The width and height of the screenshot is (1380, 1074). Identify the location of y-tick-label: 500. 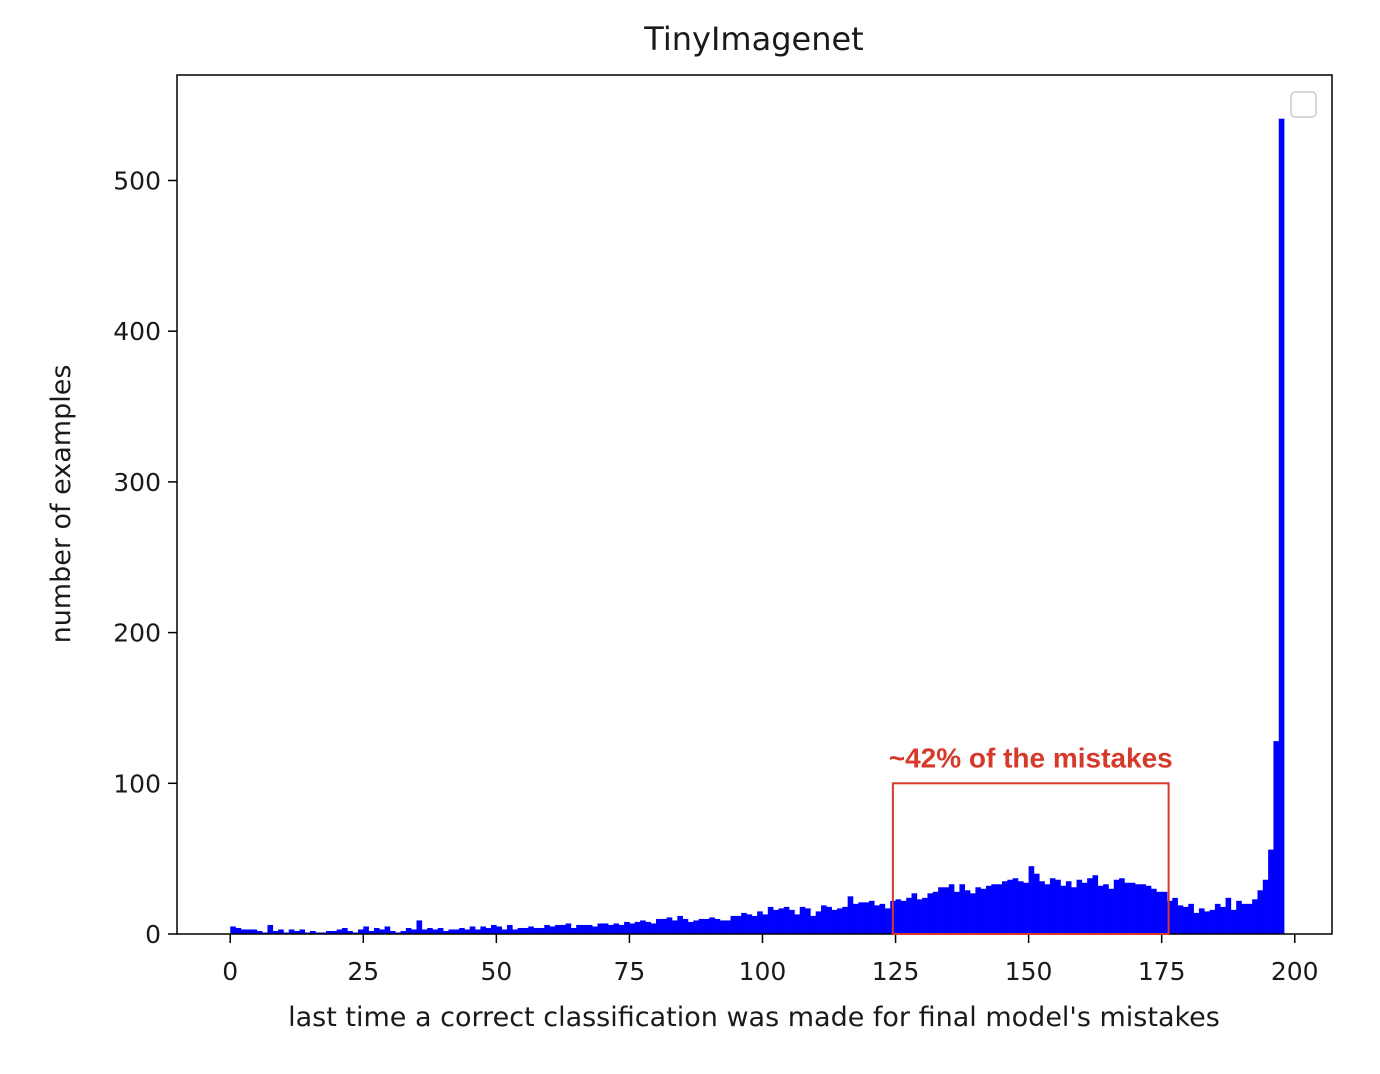
(137, 180).